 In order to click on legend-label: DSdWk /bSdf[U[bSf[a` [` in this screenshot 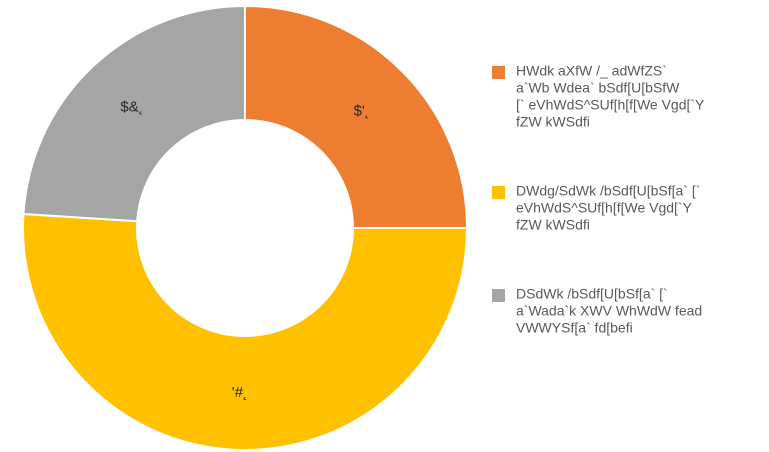, I will do `click(592, 294)`.